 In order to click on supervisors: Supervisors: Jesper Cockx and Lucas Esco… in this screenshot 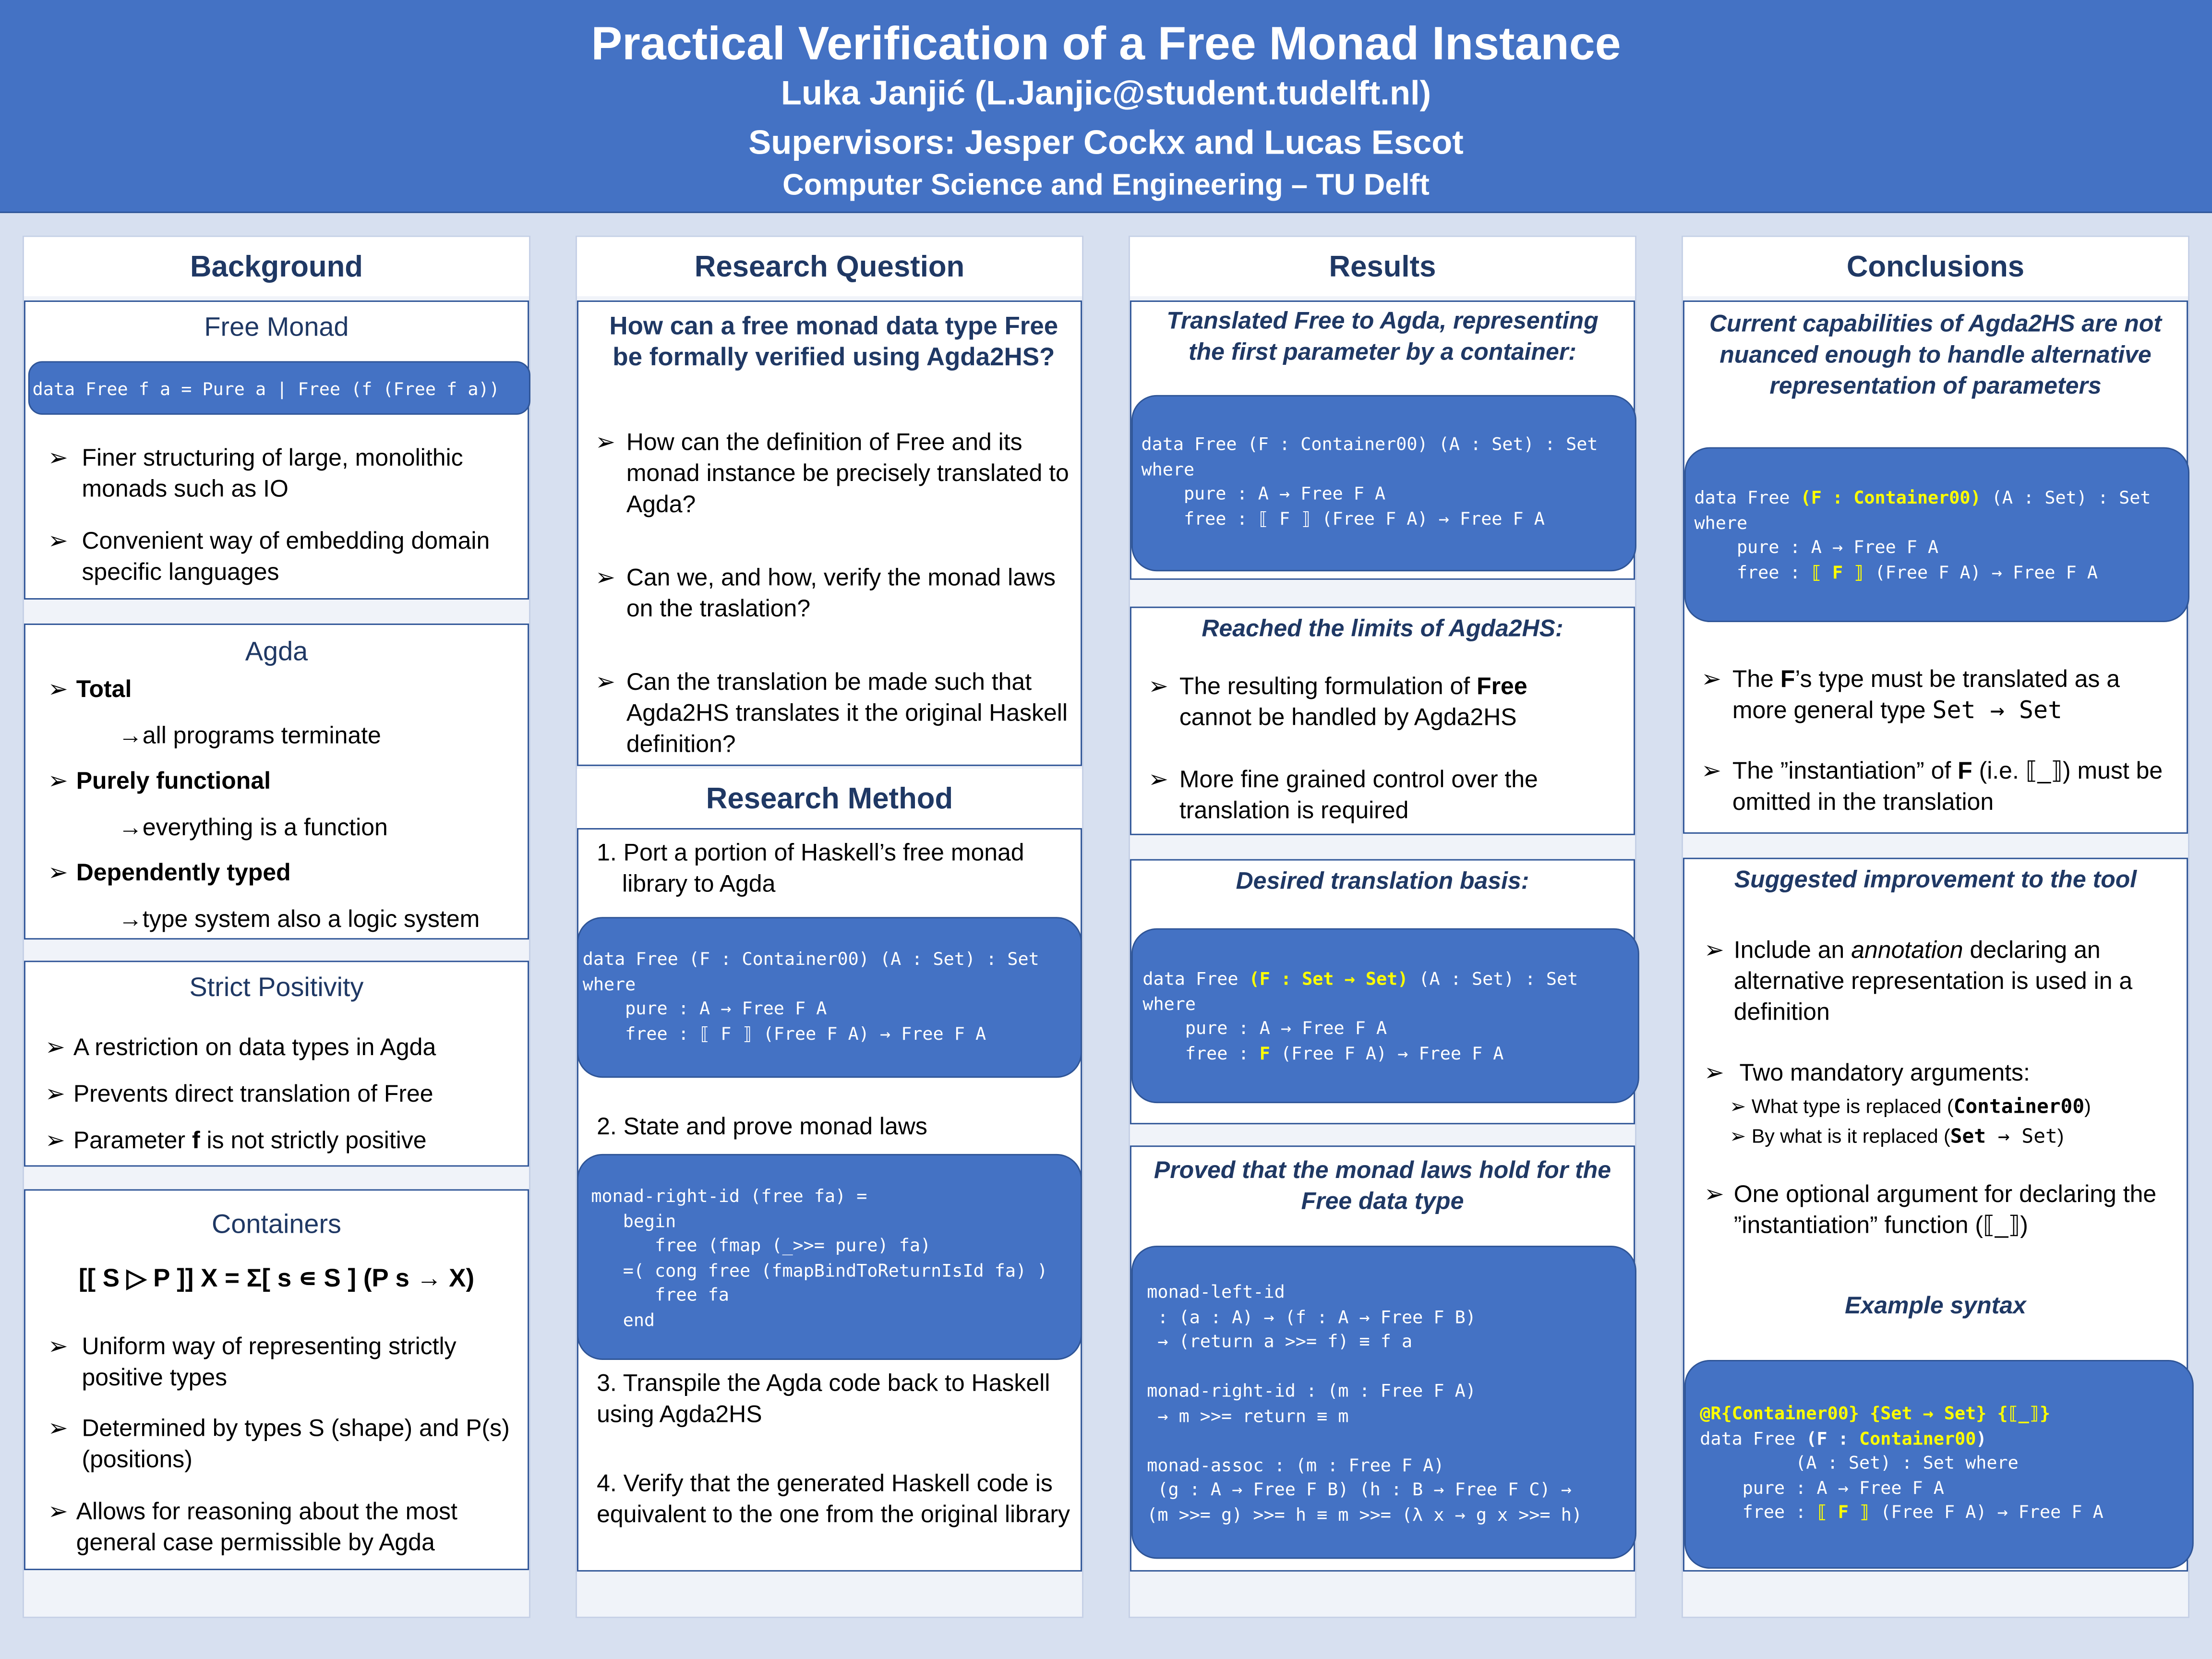, I will do `click(1106, 143)`.